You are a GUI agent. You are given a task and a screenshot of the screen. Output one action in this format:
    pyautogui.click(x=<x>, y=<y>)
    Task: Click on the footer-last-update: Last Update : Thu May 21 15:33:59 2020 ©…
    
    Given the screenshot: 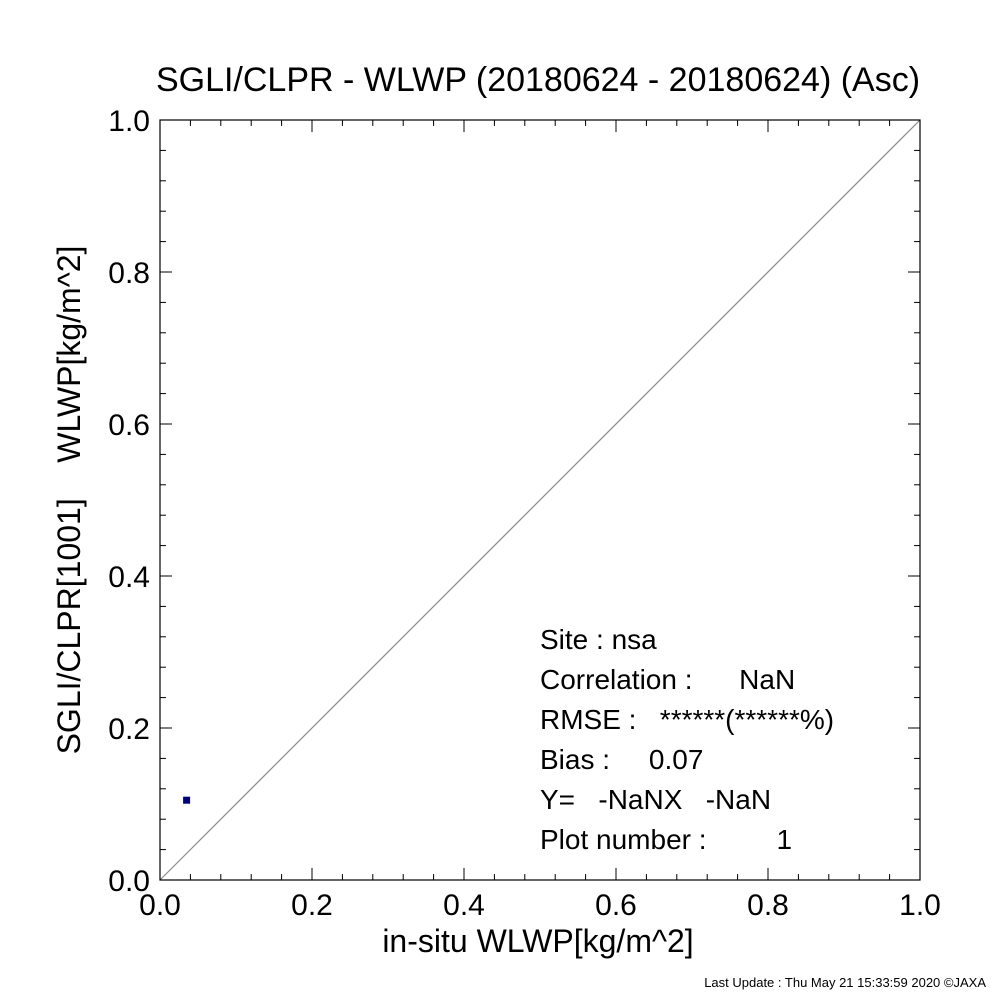 What is the action you would take?
    pyautogui.click(x=845, y=982)
    